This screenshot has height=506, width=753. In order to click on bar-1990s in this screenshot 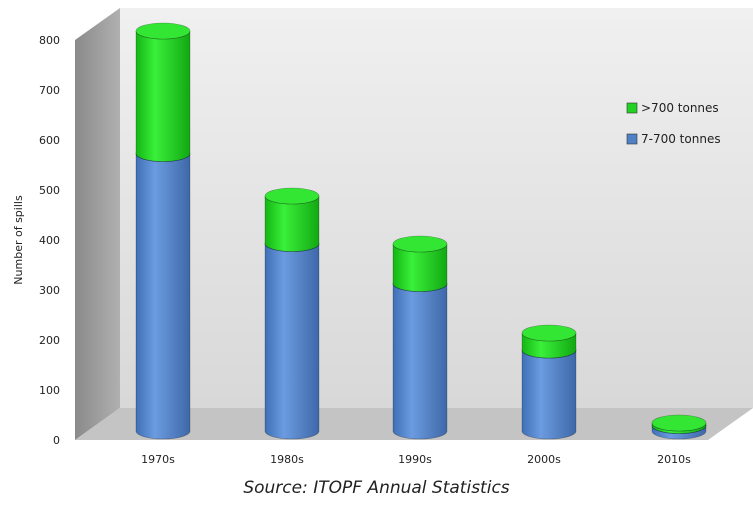, I will do `click(420, 337)`.